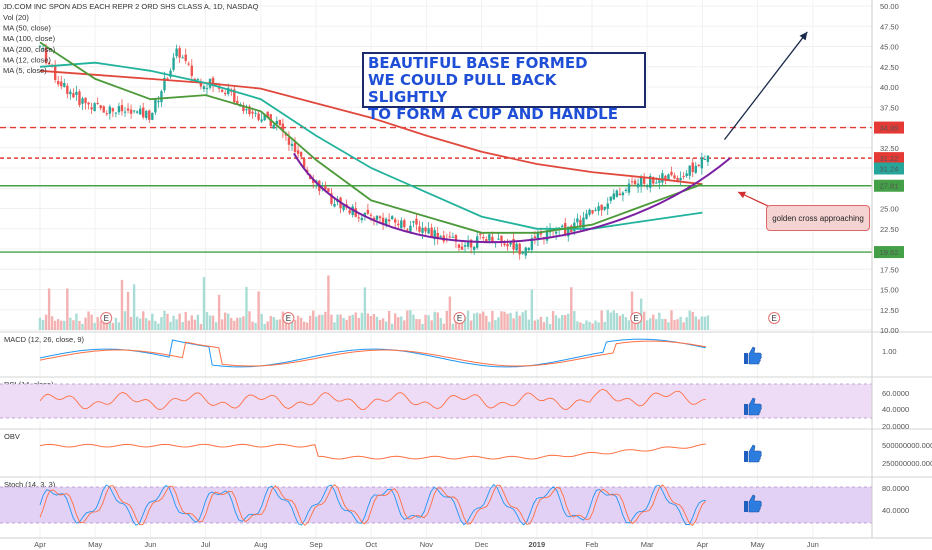  Describe the element at coordinates (372, 451) in the screenshot. I see `obv-line` at that location.